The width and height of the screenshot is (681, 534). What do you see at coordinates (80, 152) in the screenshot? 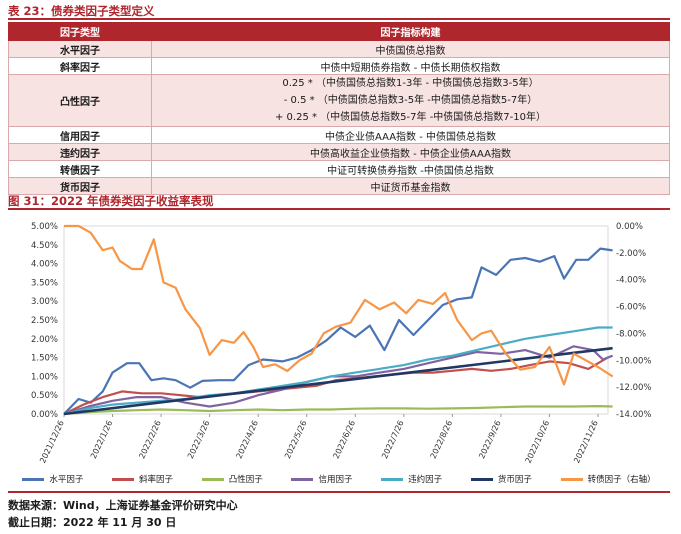
I see `factor-type-cell: 违约因子` at bounding box center [80, 152].